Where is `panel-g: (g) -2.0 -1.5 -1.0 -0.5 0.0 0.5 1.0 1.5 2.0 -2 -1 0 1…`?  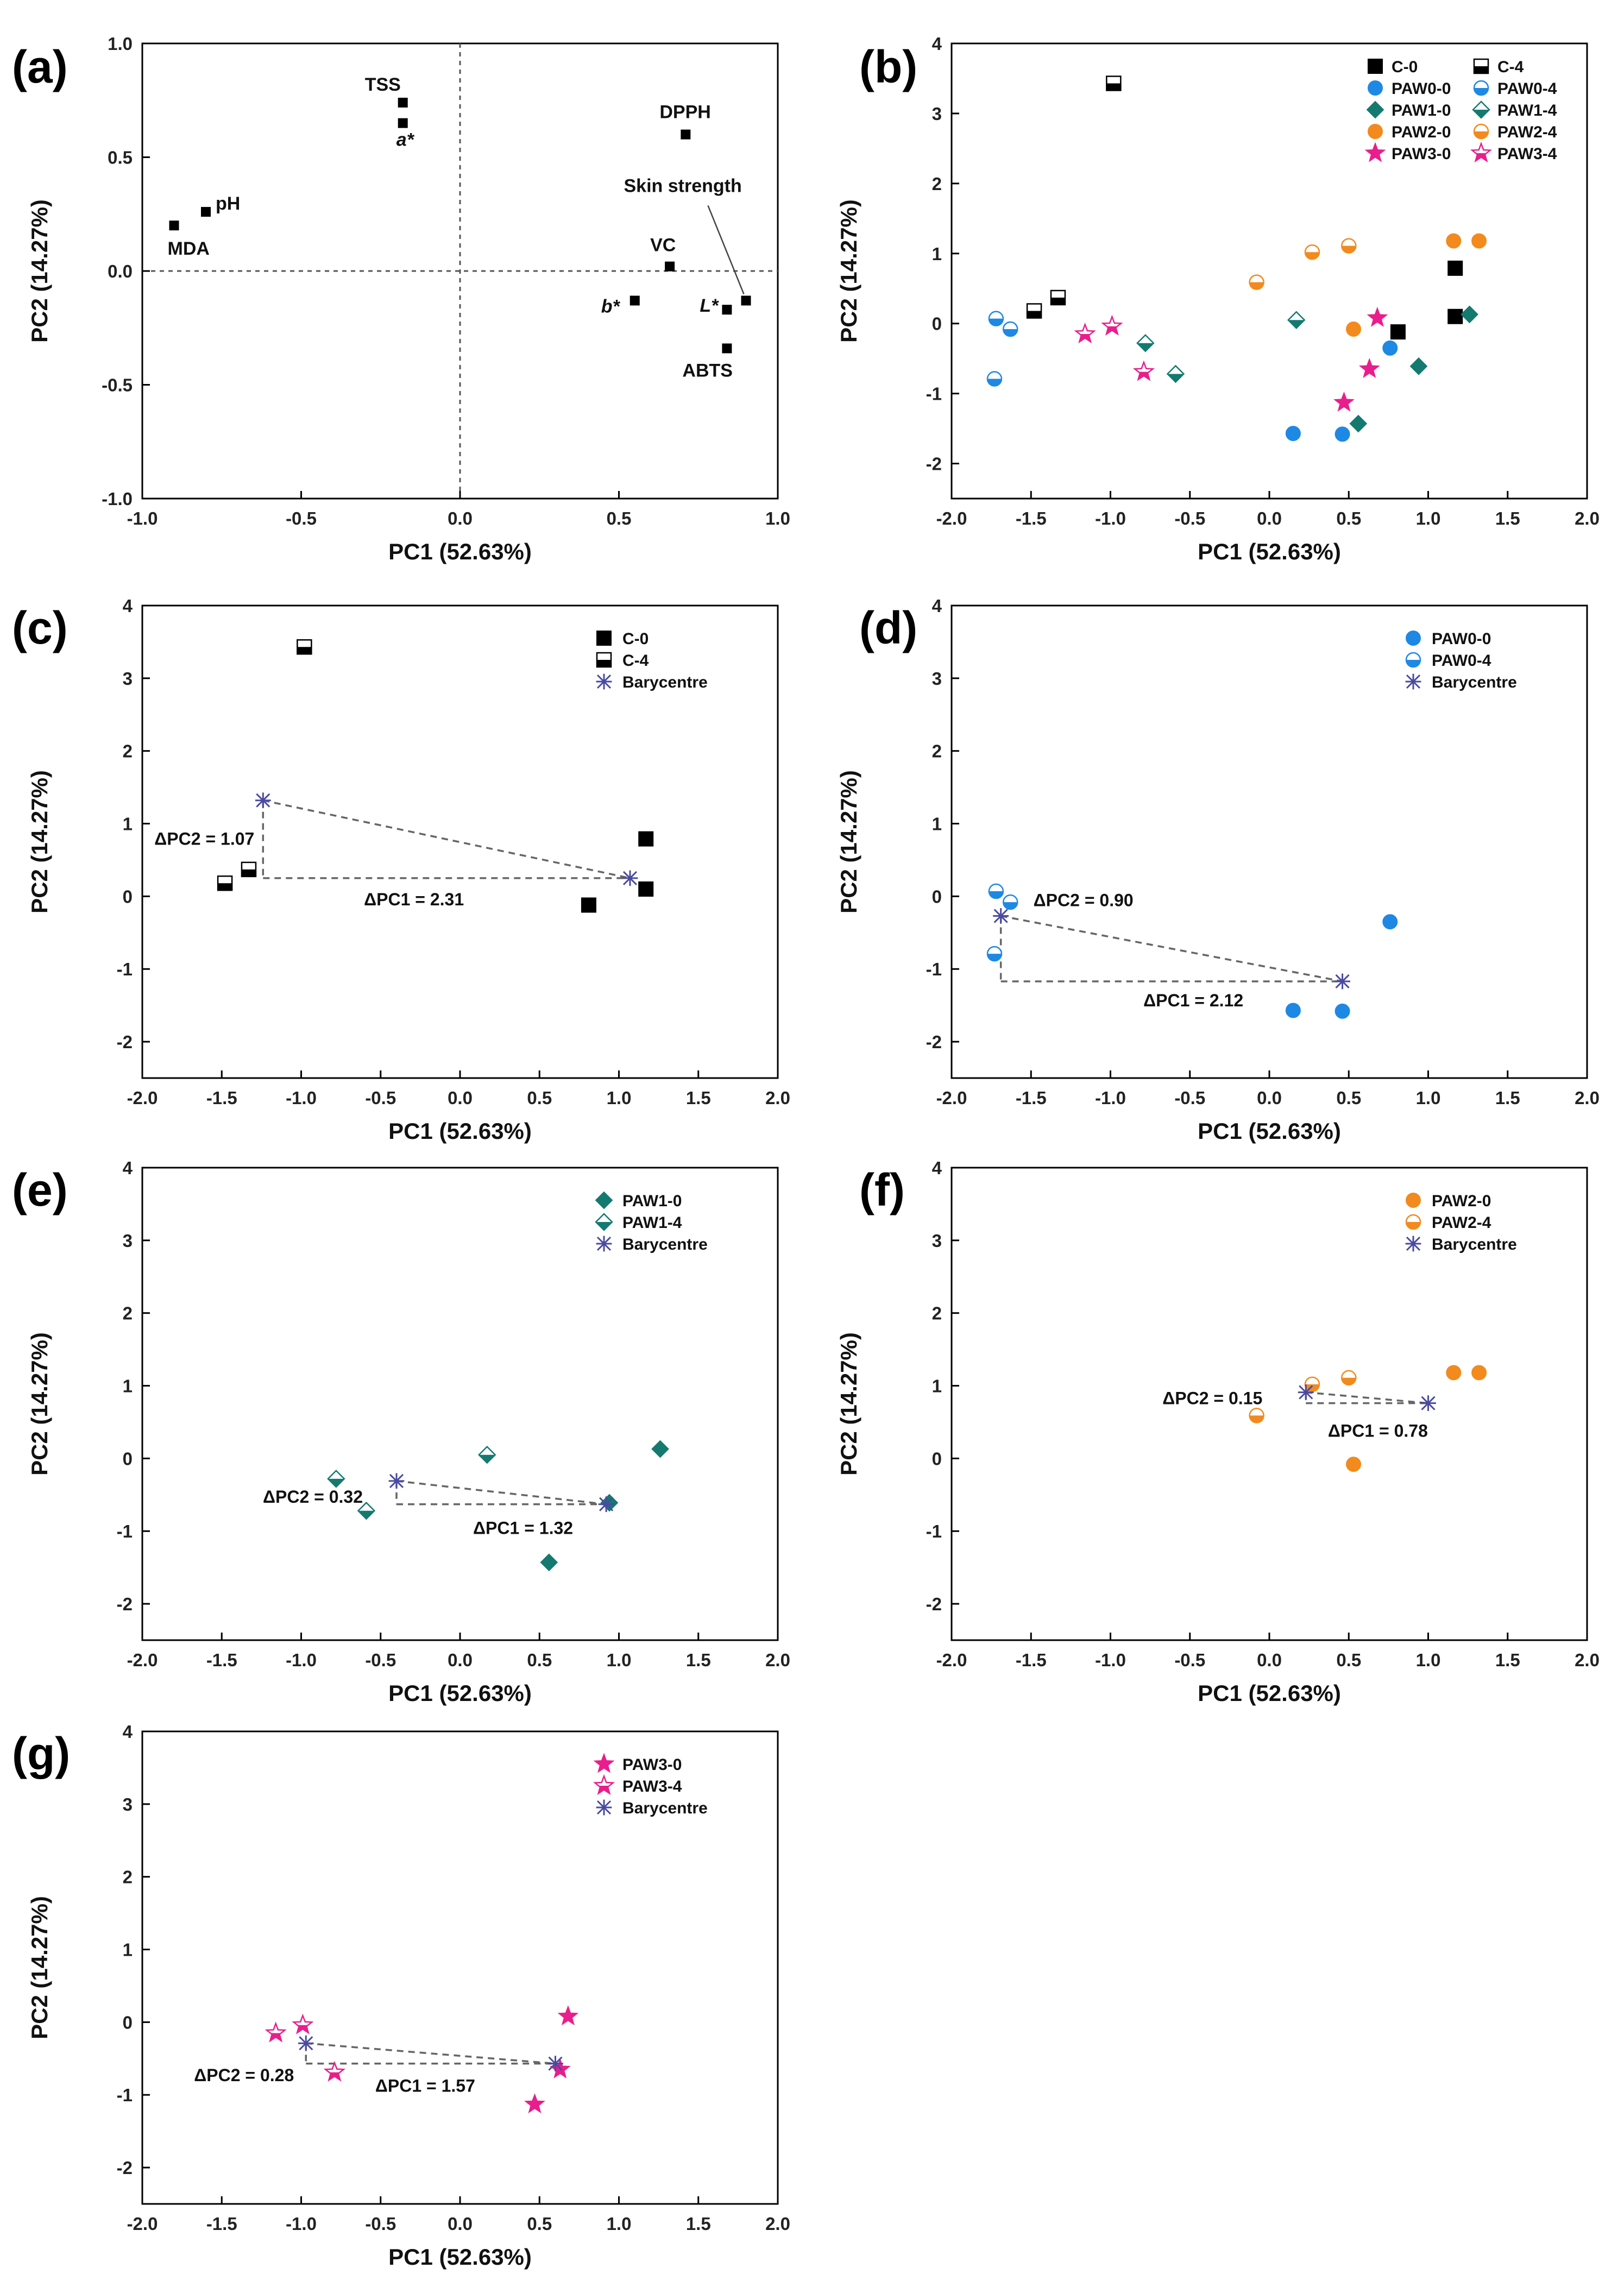 panel-g: (g) -2.0 -1.5 -1.0 -0.5 0.0 0.5 1.0 1.5 2.0 -2 -1 0 1… is located at coordinates (401, 1996).